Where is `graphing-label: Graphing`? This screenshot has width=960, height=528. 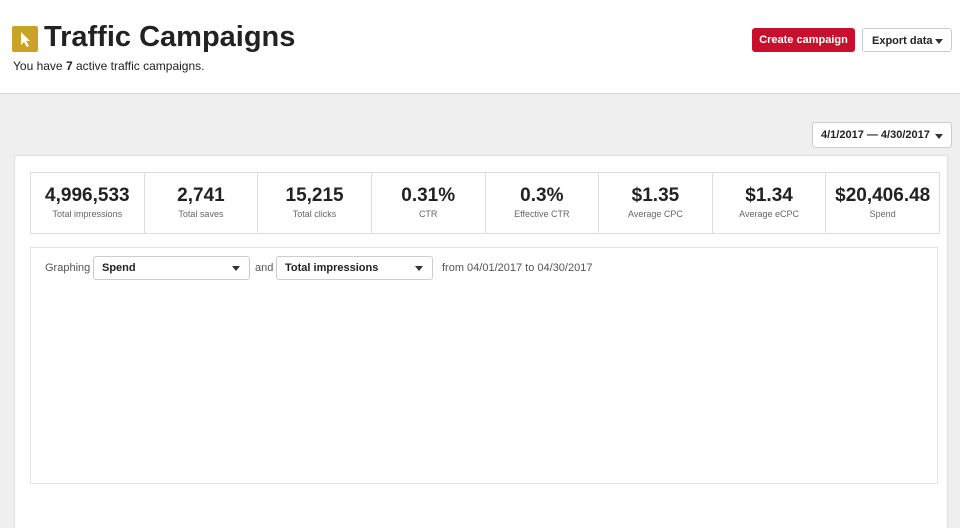
graphing-label: Graphing is located at coordinates (68, 268).